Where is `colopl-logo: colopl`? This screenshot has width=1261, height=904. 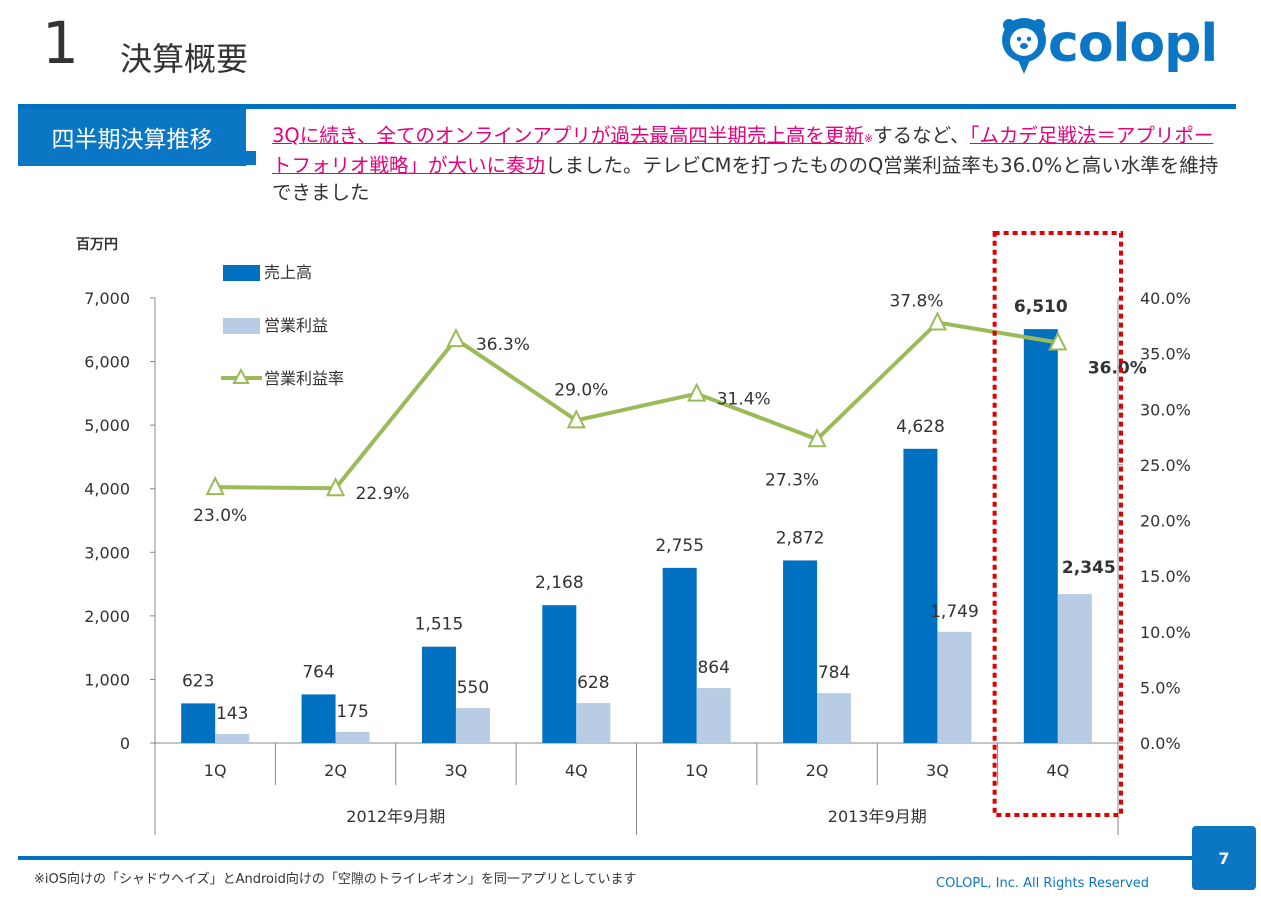 colopl-logo: colopl is located at coordinates (1115, 48).